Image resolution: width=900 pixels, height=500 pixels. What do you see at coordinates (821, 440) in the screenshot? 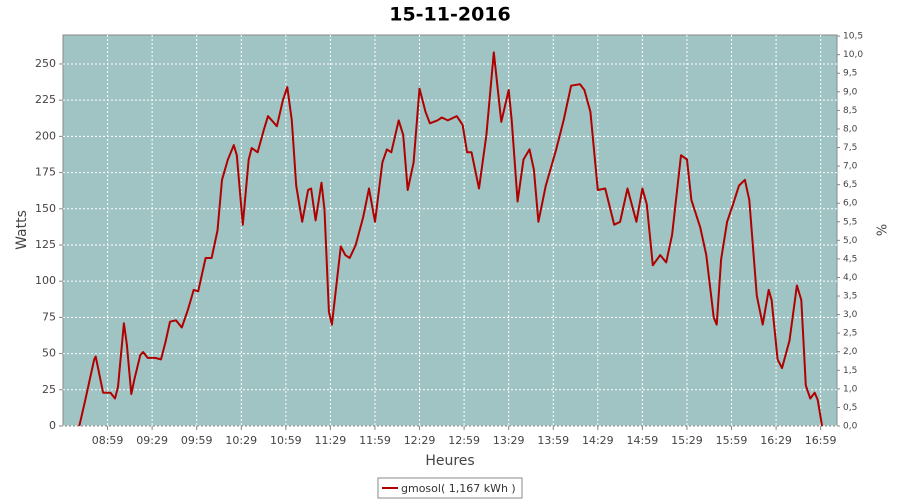
I see `x-tick-label: 16:59` at bounding box center [821, 440].